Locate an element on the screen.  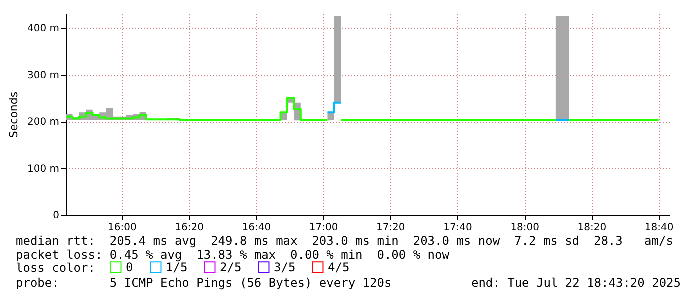
y-axis-title: Seconds is located at coordinates (13, 115).